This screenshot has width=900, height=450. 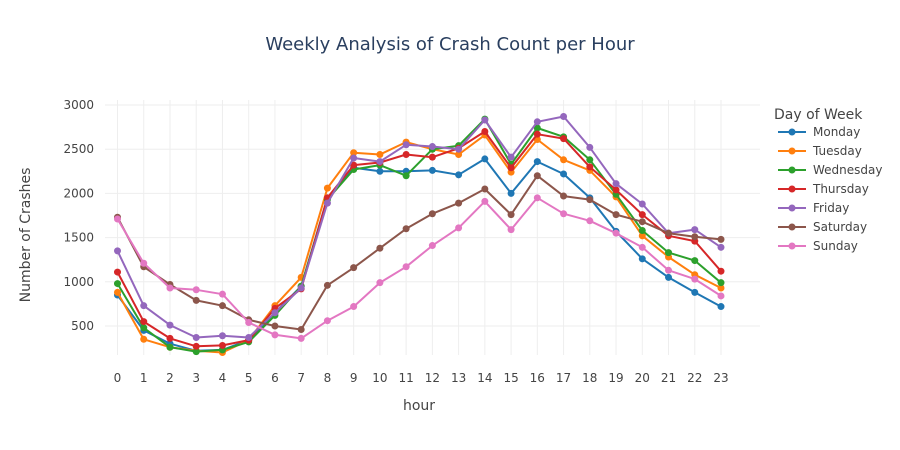 What do you see at coordinates (823, 189) in the screenshot?
I see `legend-item-thursday: Thursday` at bounding box center [823, 189].